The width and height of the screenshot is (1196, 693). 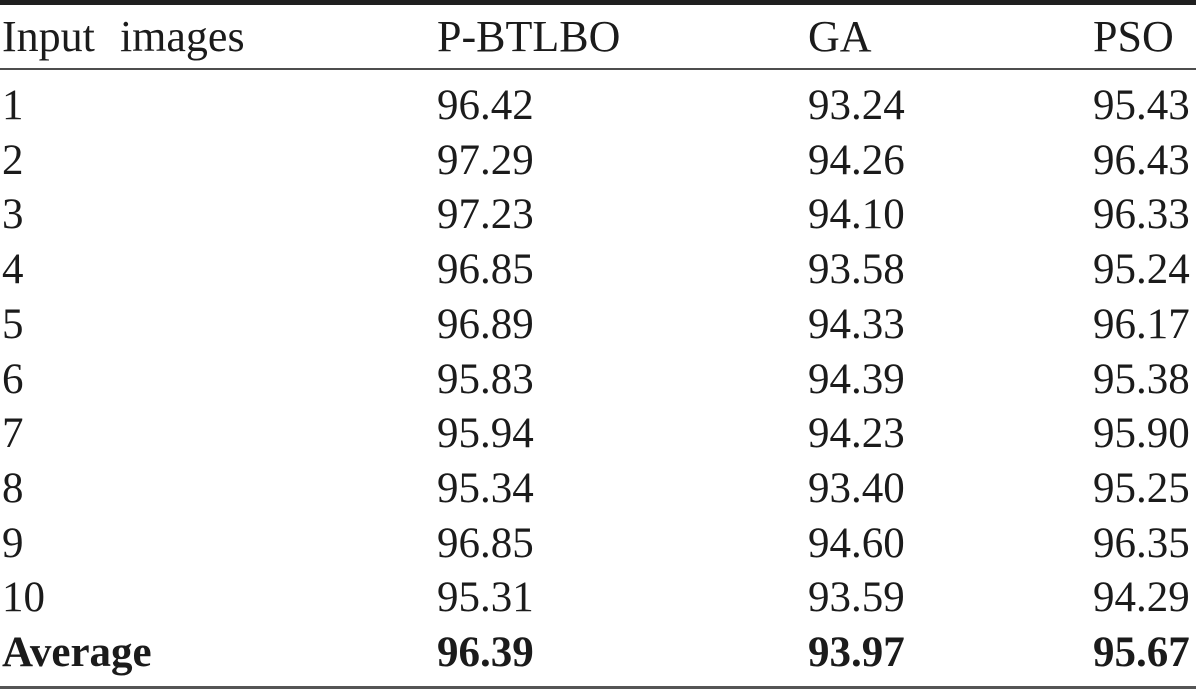 What do you see at coordinates (485, 105) in the screenshot?
I see `p-btlbo-value: 96.42` at bounding box center [485, 105].